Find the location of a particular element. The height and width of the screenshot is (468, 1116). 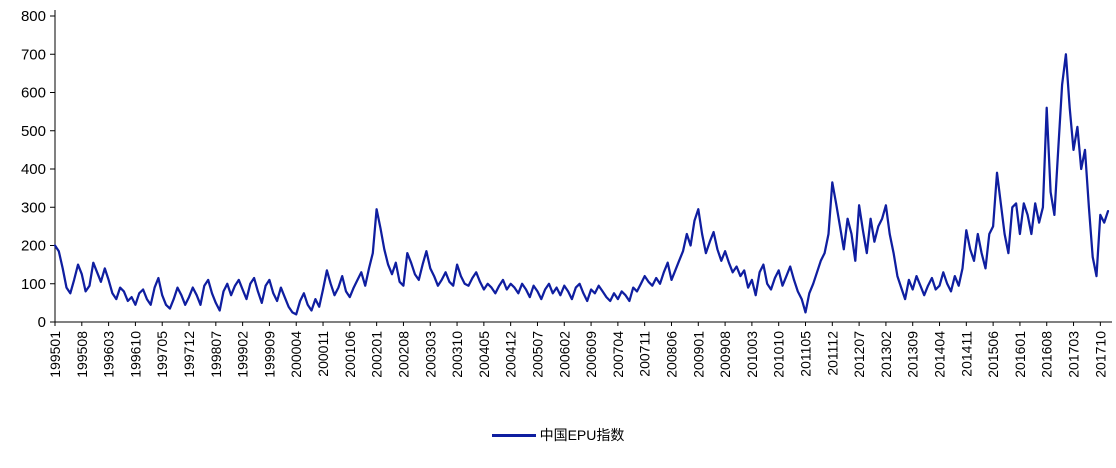

x-axis-tick-label: 201506 is located at coordinates (993, 354).